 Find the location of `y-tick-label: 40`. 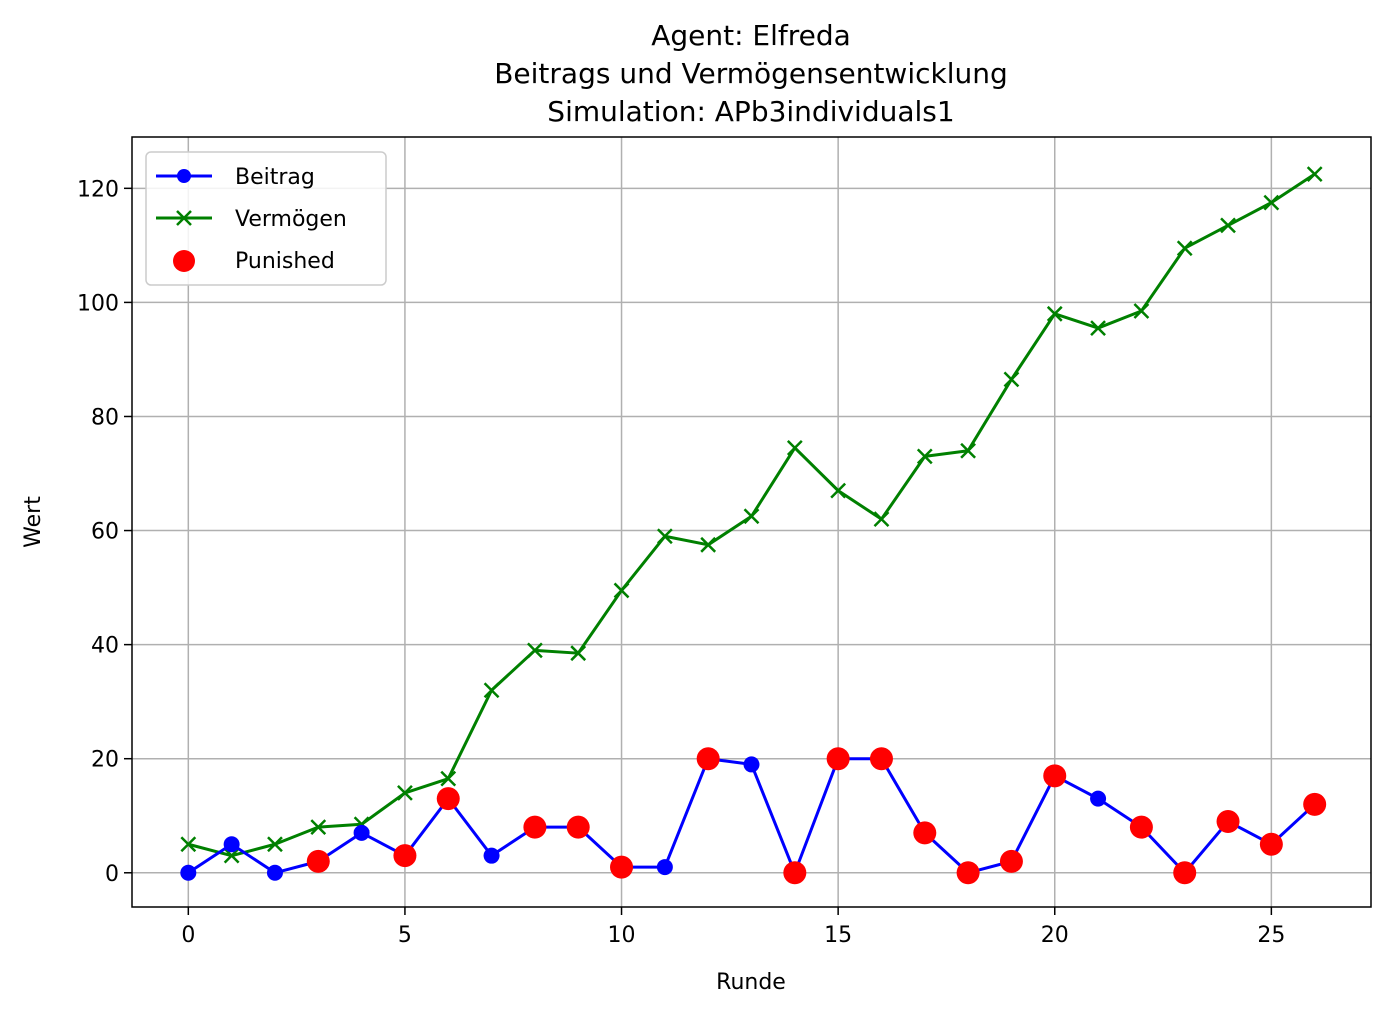

y-tick-label: 40 is located at coordinates (105, 646).